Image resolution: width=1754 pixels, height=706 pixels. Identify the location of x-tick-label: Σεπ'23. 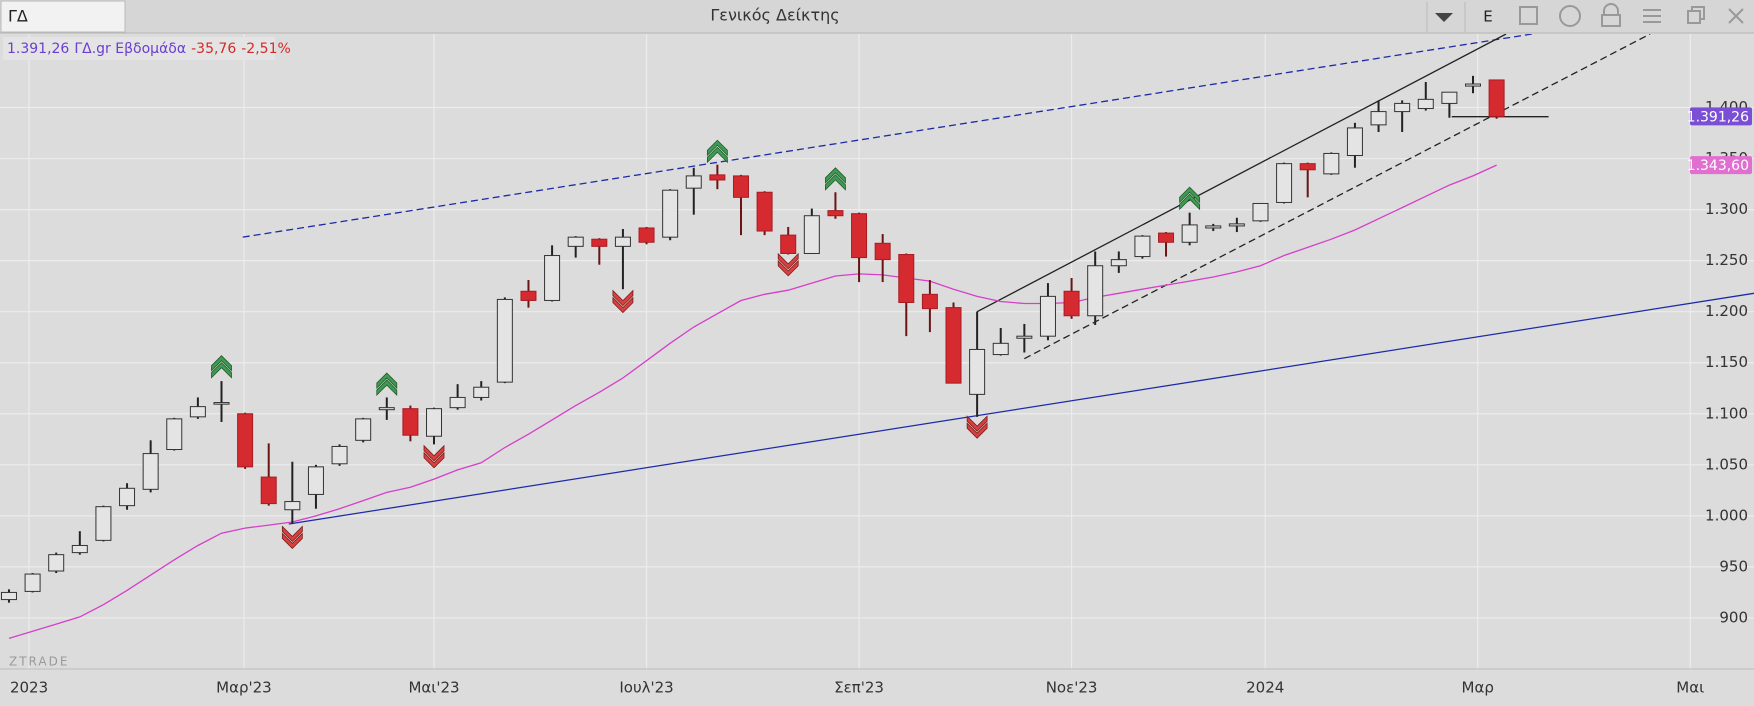
(859, 688).